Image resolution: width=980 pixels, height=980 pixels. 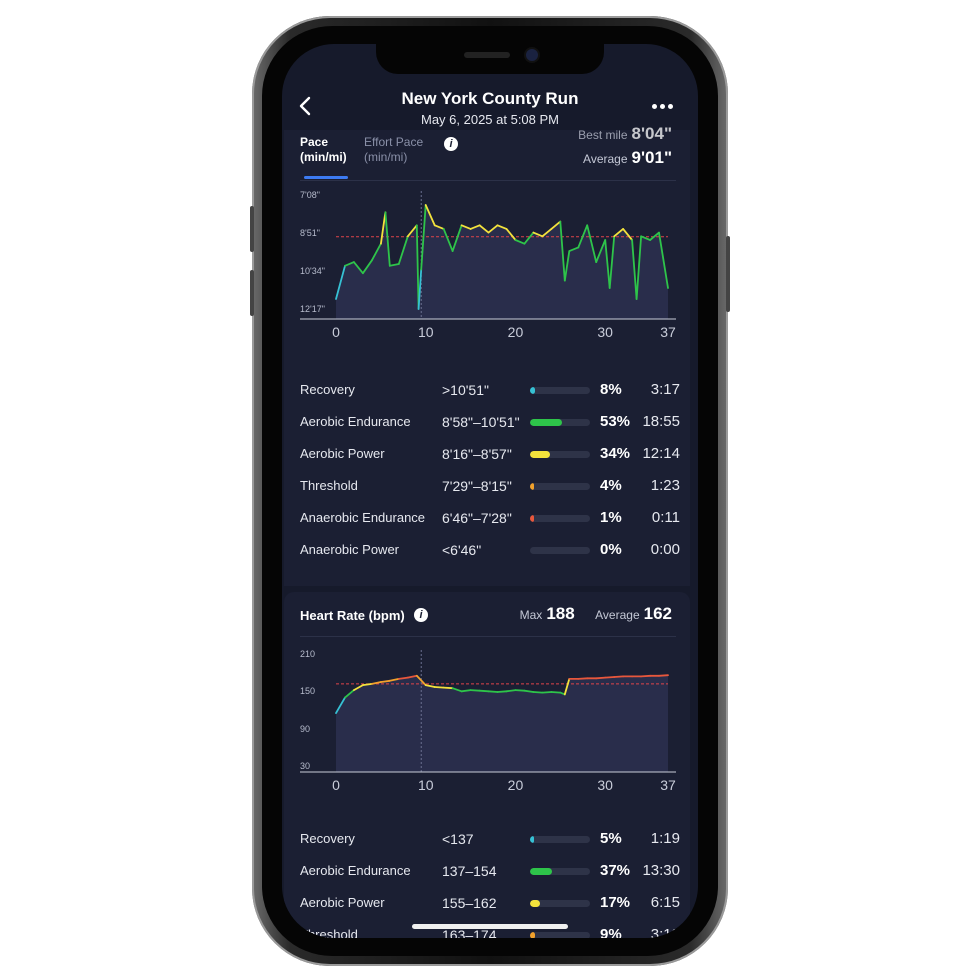 I want to click on chart-area-fill, so click(x=502, y=723).